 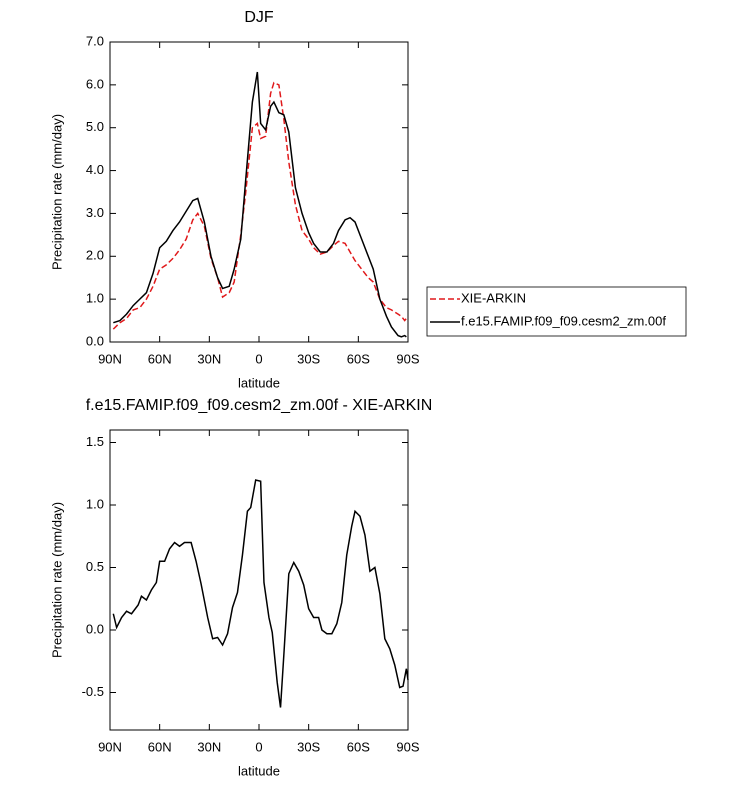 What do you see at coordinates (95, 126) in the screenshot?
I see `y-tick-label: 5.0` at bounding box center [95, 126].